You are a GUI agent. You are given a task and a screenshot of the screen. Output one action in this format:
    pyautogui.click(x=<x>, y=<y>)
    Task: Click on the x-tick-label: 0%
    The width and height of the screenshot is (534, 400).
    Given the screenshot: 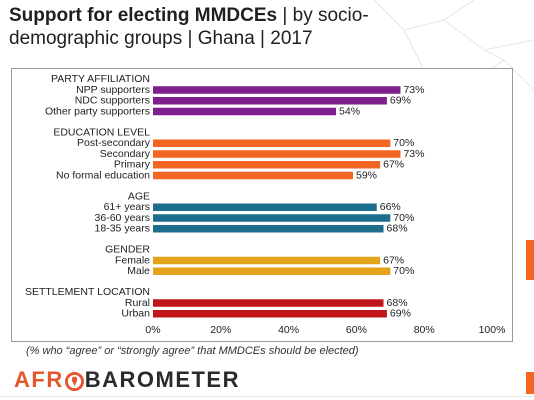 What is the action you would take?
    pyautogui.click(x=152, y=330)
    